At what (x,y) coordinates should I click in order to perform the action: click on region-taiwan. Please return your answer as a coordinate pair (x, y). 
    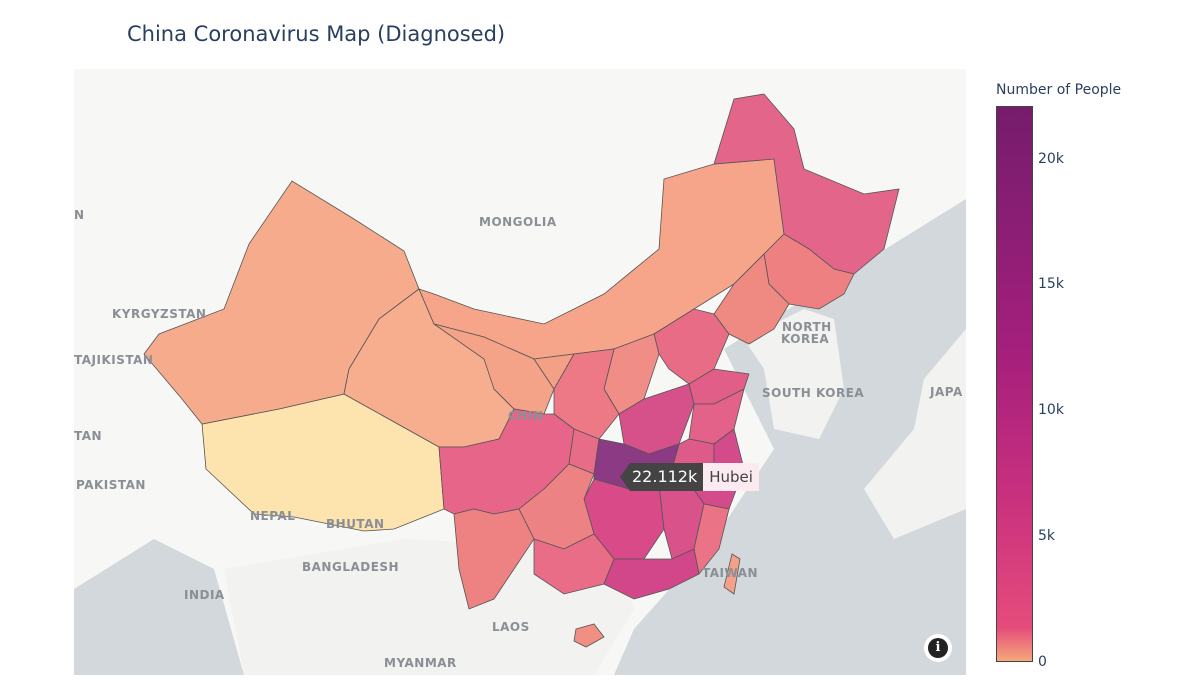
    Looking at the image, I should click on (732, 574).